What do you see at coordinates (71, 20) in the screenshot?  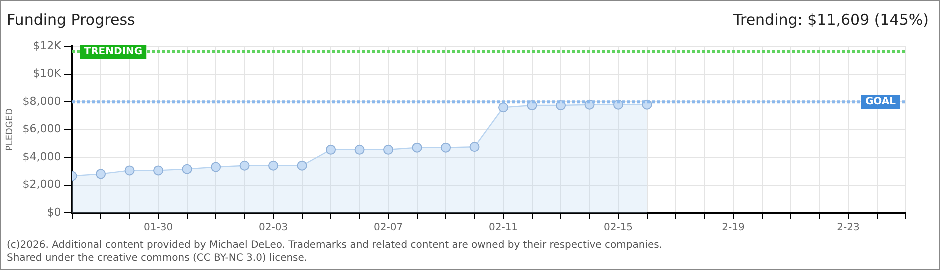 I see `chart-title: Funding Progress` at bounding box center [71, 20].